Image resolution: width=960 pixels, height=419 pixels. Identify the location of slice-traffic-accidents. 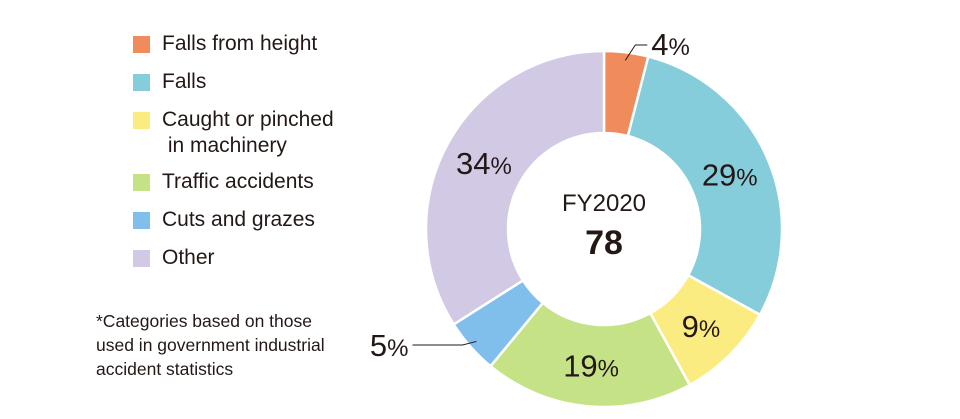
(590, 355).